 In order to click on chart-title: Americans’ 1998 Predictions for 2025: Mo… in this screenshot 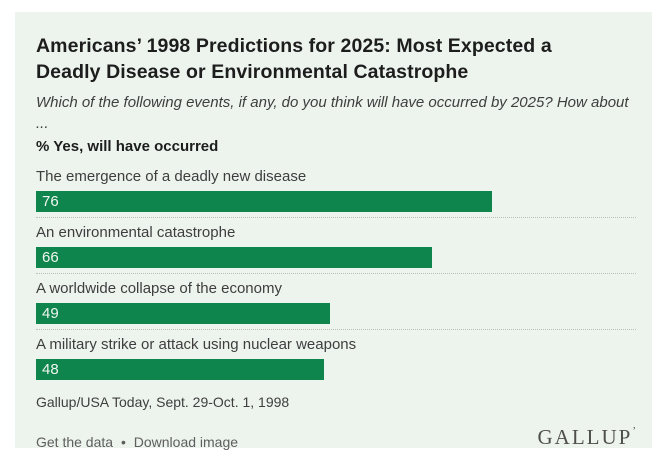, I will do `click(294, 59)`.